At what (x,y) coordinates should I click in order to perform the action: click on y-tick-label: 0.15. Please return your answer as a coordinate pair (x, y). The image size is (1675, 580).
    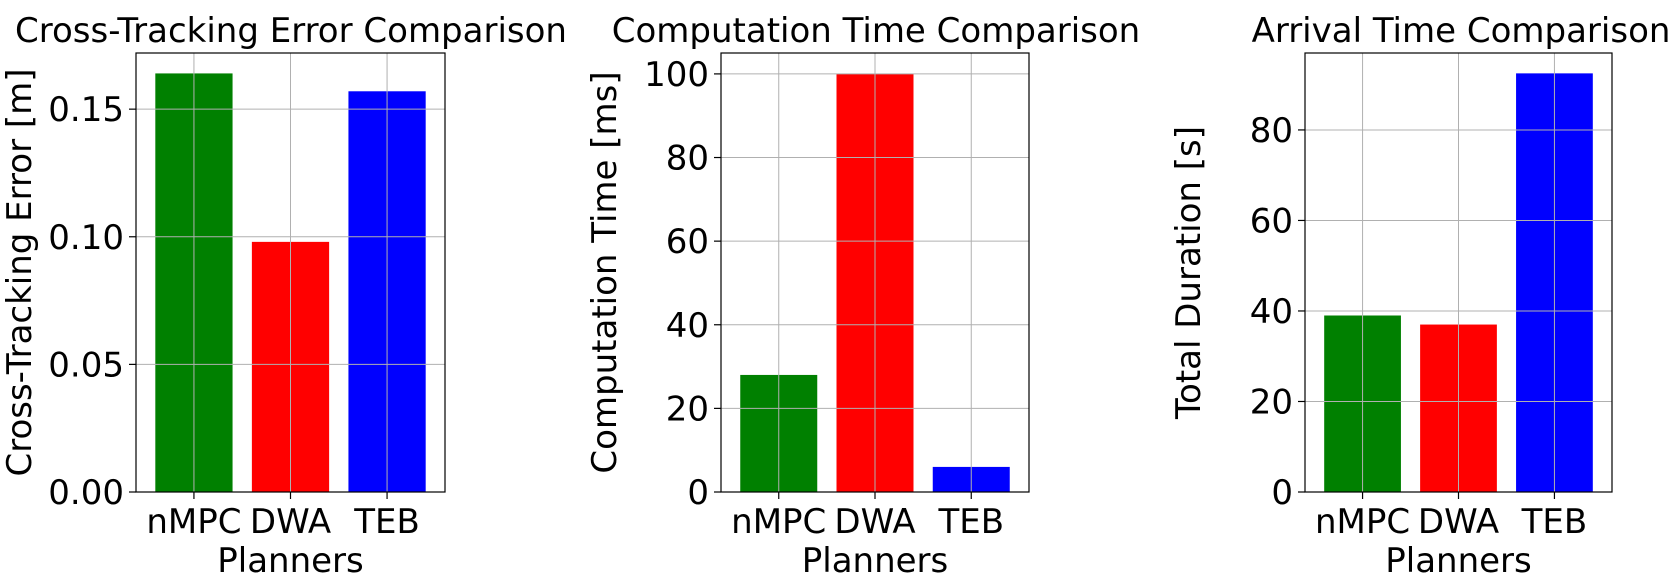
    Looking at the image, I should click on (86, 110).